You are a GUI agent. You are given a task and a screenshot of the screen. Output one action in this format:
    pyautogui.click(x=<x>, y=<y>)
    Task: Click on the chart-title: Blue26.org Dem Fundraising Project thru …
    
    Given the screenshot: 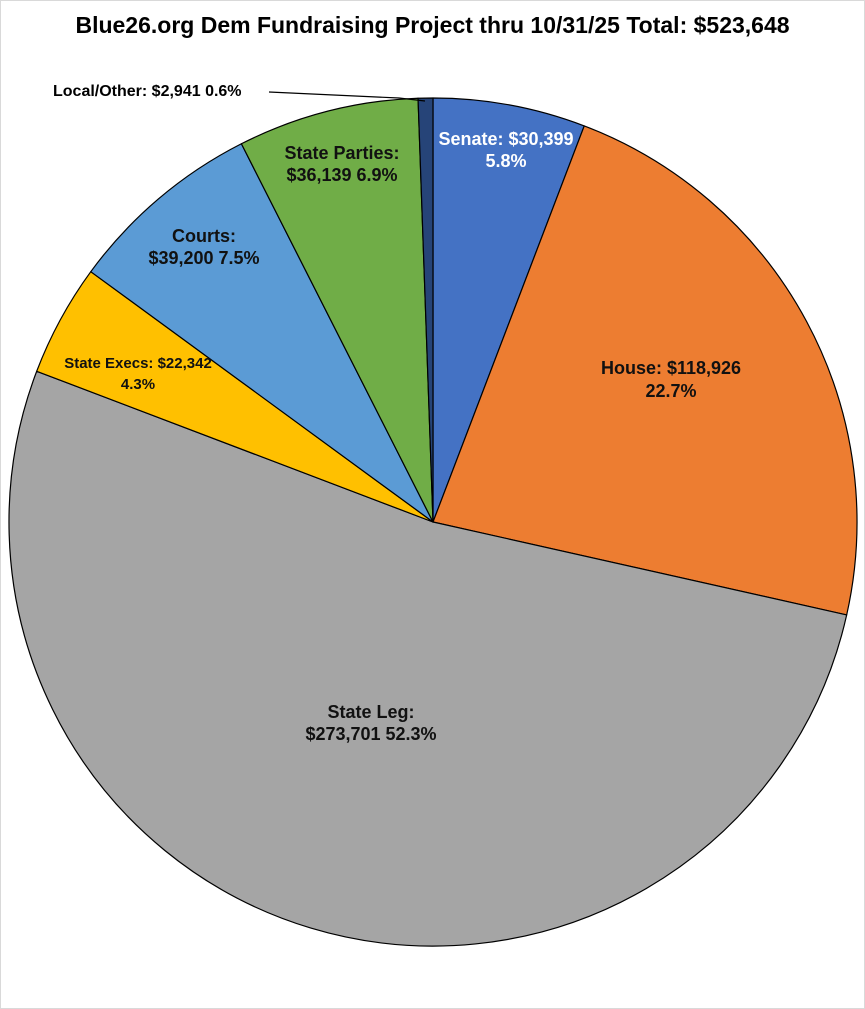 What is the action you would take?
    pyautogui.click(x=432, y=25)
    